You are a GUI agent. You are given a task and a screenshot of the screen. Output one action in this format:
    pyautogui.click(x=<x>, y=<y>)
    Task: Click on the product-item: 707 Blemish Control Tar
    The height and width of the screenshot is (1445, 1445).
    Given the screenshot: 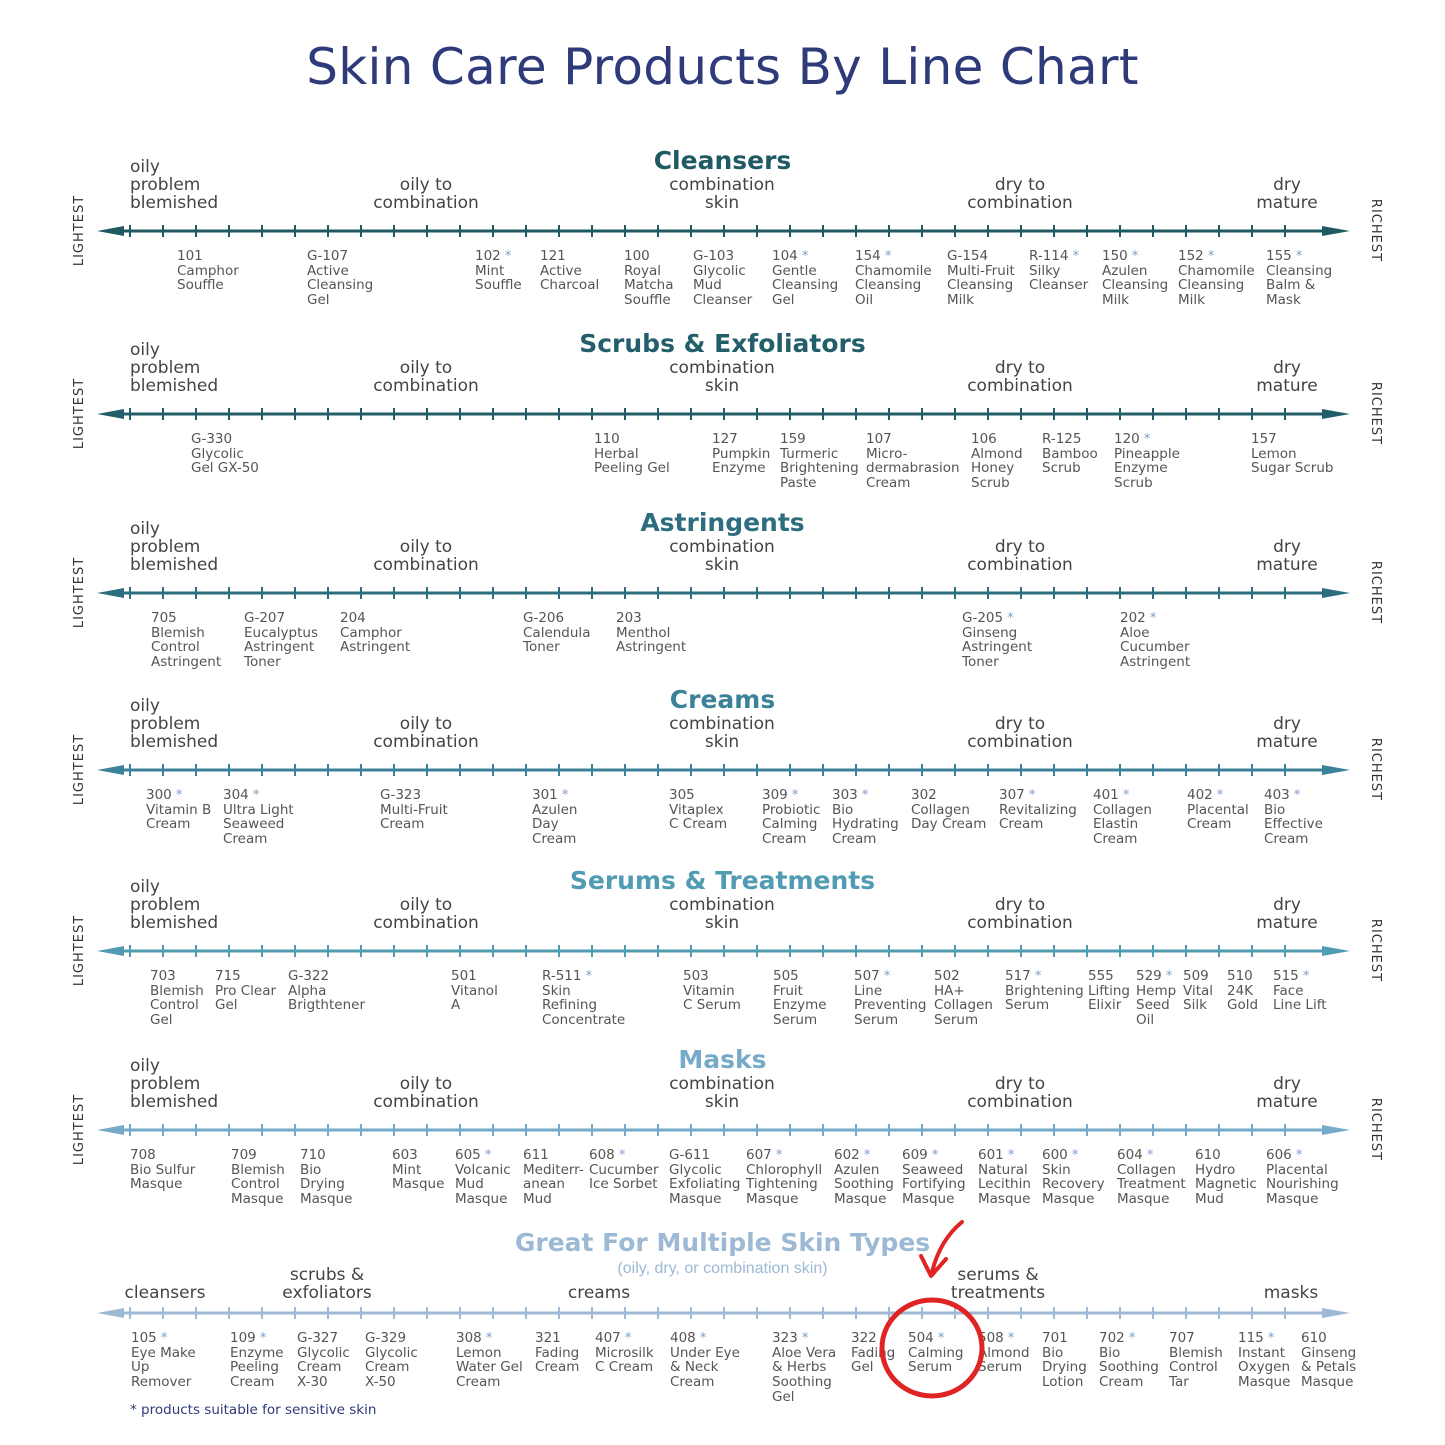 What is the action you would take?
    pyautogui.click(x=1196, y=1360)
    